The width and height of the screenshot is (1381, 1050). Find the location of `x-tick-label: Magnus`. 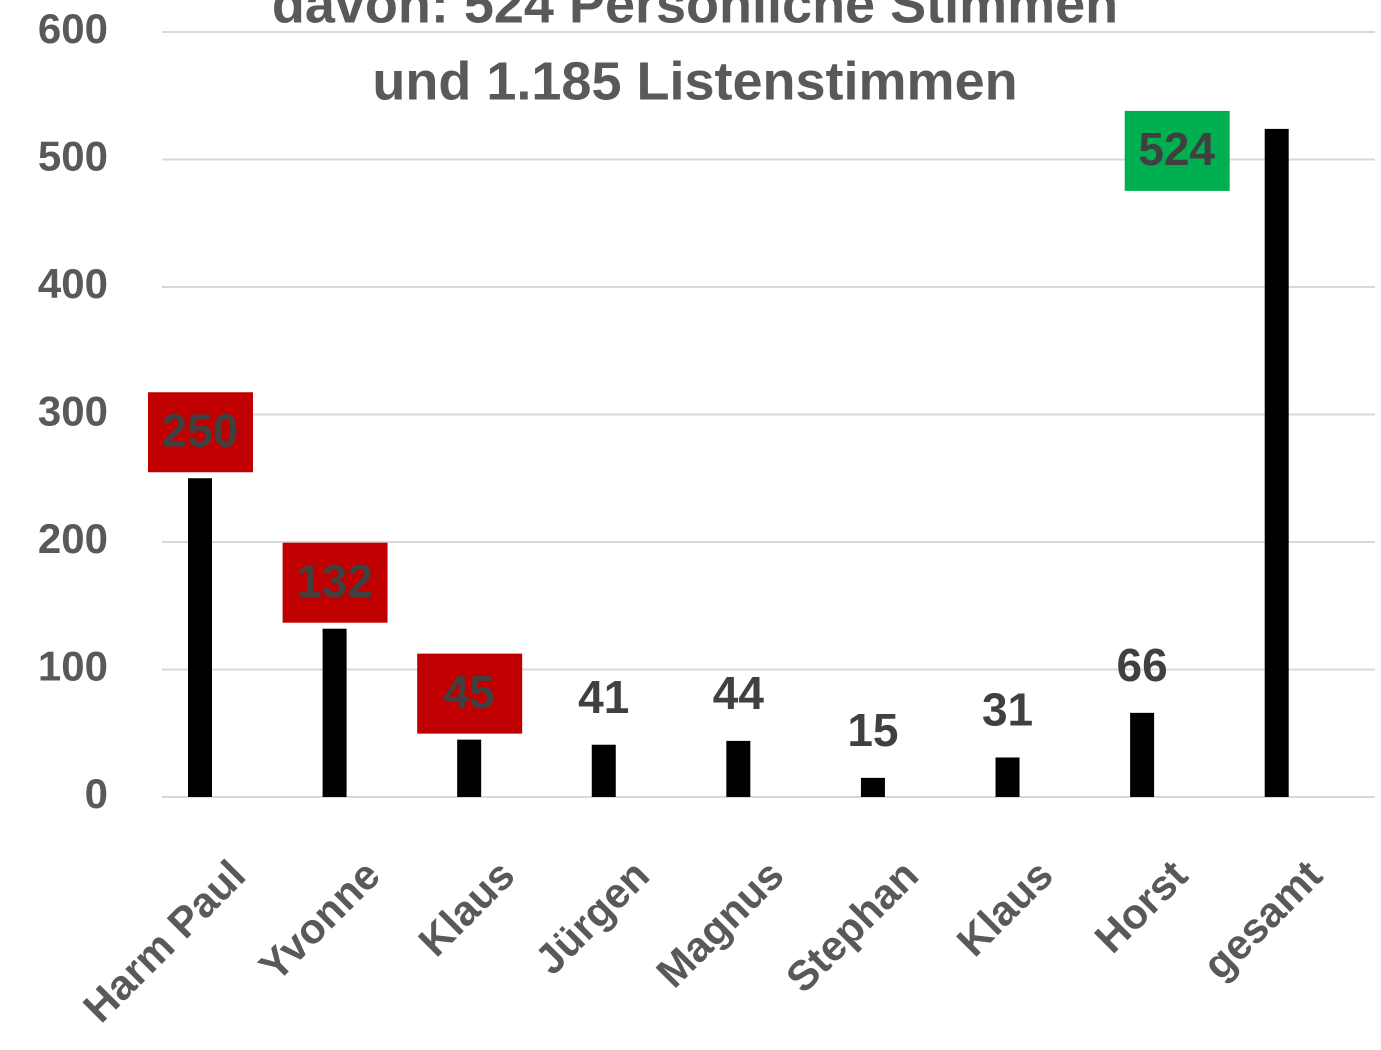

x-tick-label: Magnus is located at coordinates (719, 923).